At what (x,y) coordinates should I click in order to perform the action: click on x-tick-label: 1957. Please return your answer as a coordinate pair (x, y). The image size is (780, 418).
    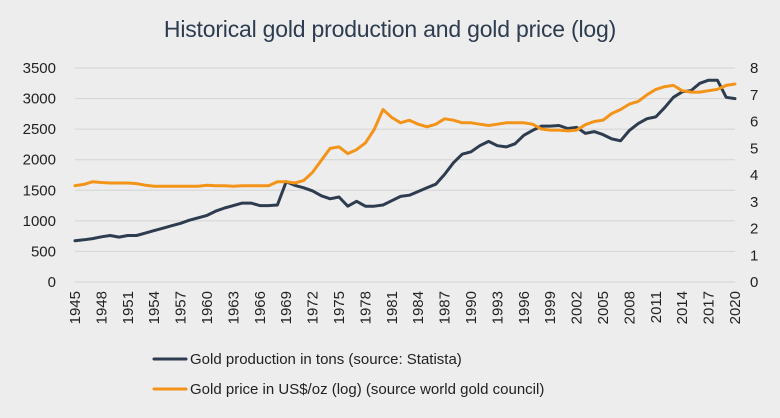
    Looking at the image, I should click on (181, 307).